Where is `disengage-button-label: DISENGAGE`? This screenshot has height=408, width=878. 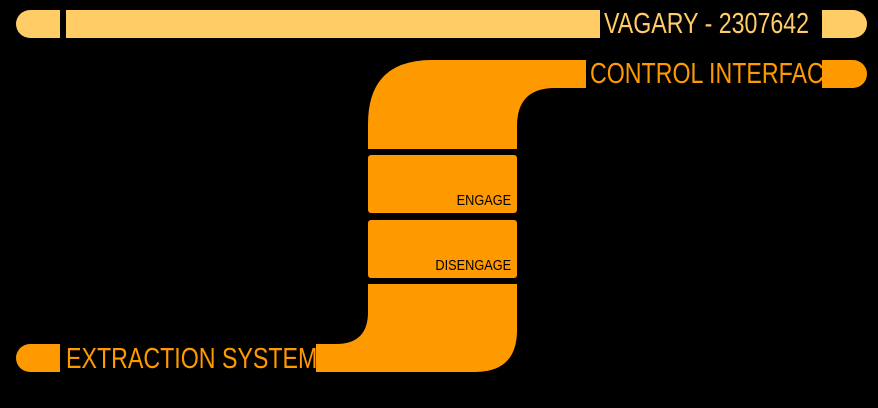 disengage-button-label: DISENGAGE is located at coordinates (473, 265).